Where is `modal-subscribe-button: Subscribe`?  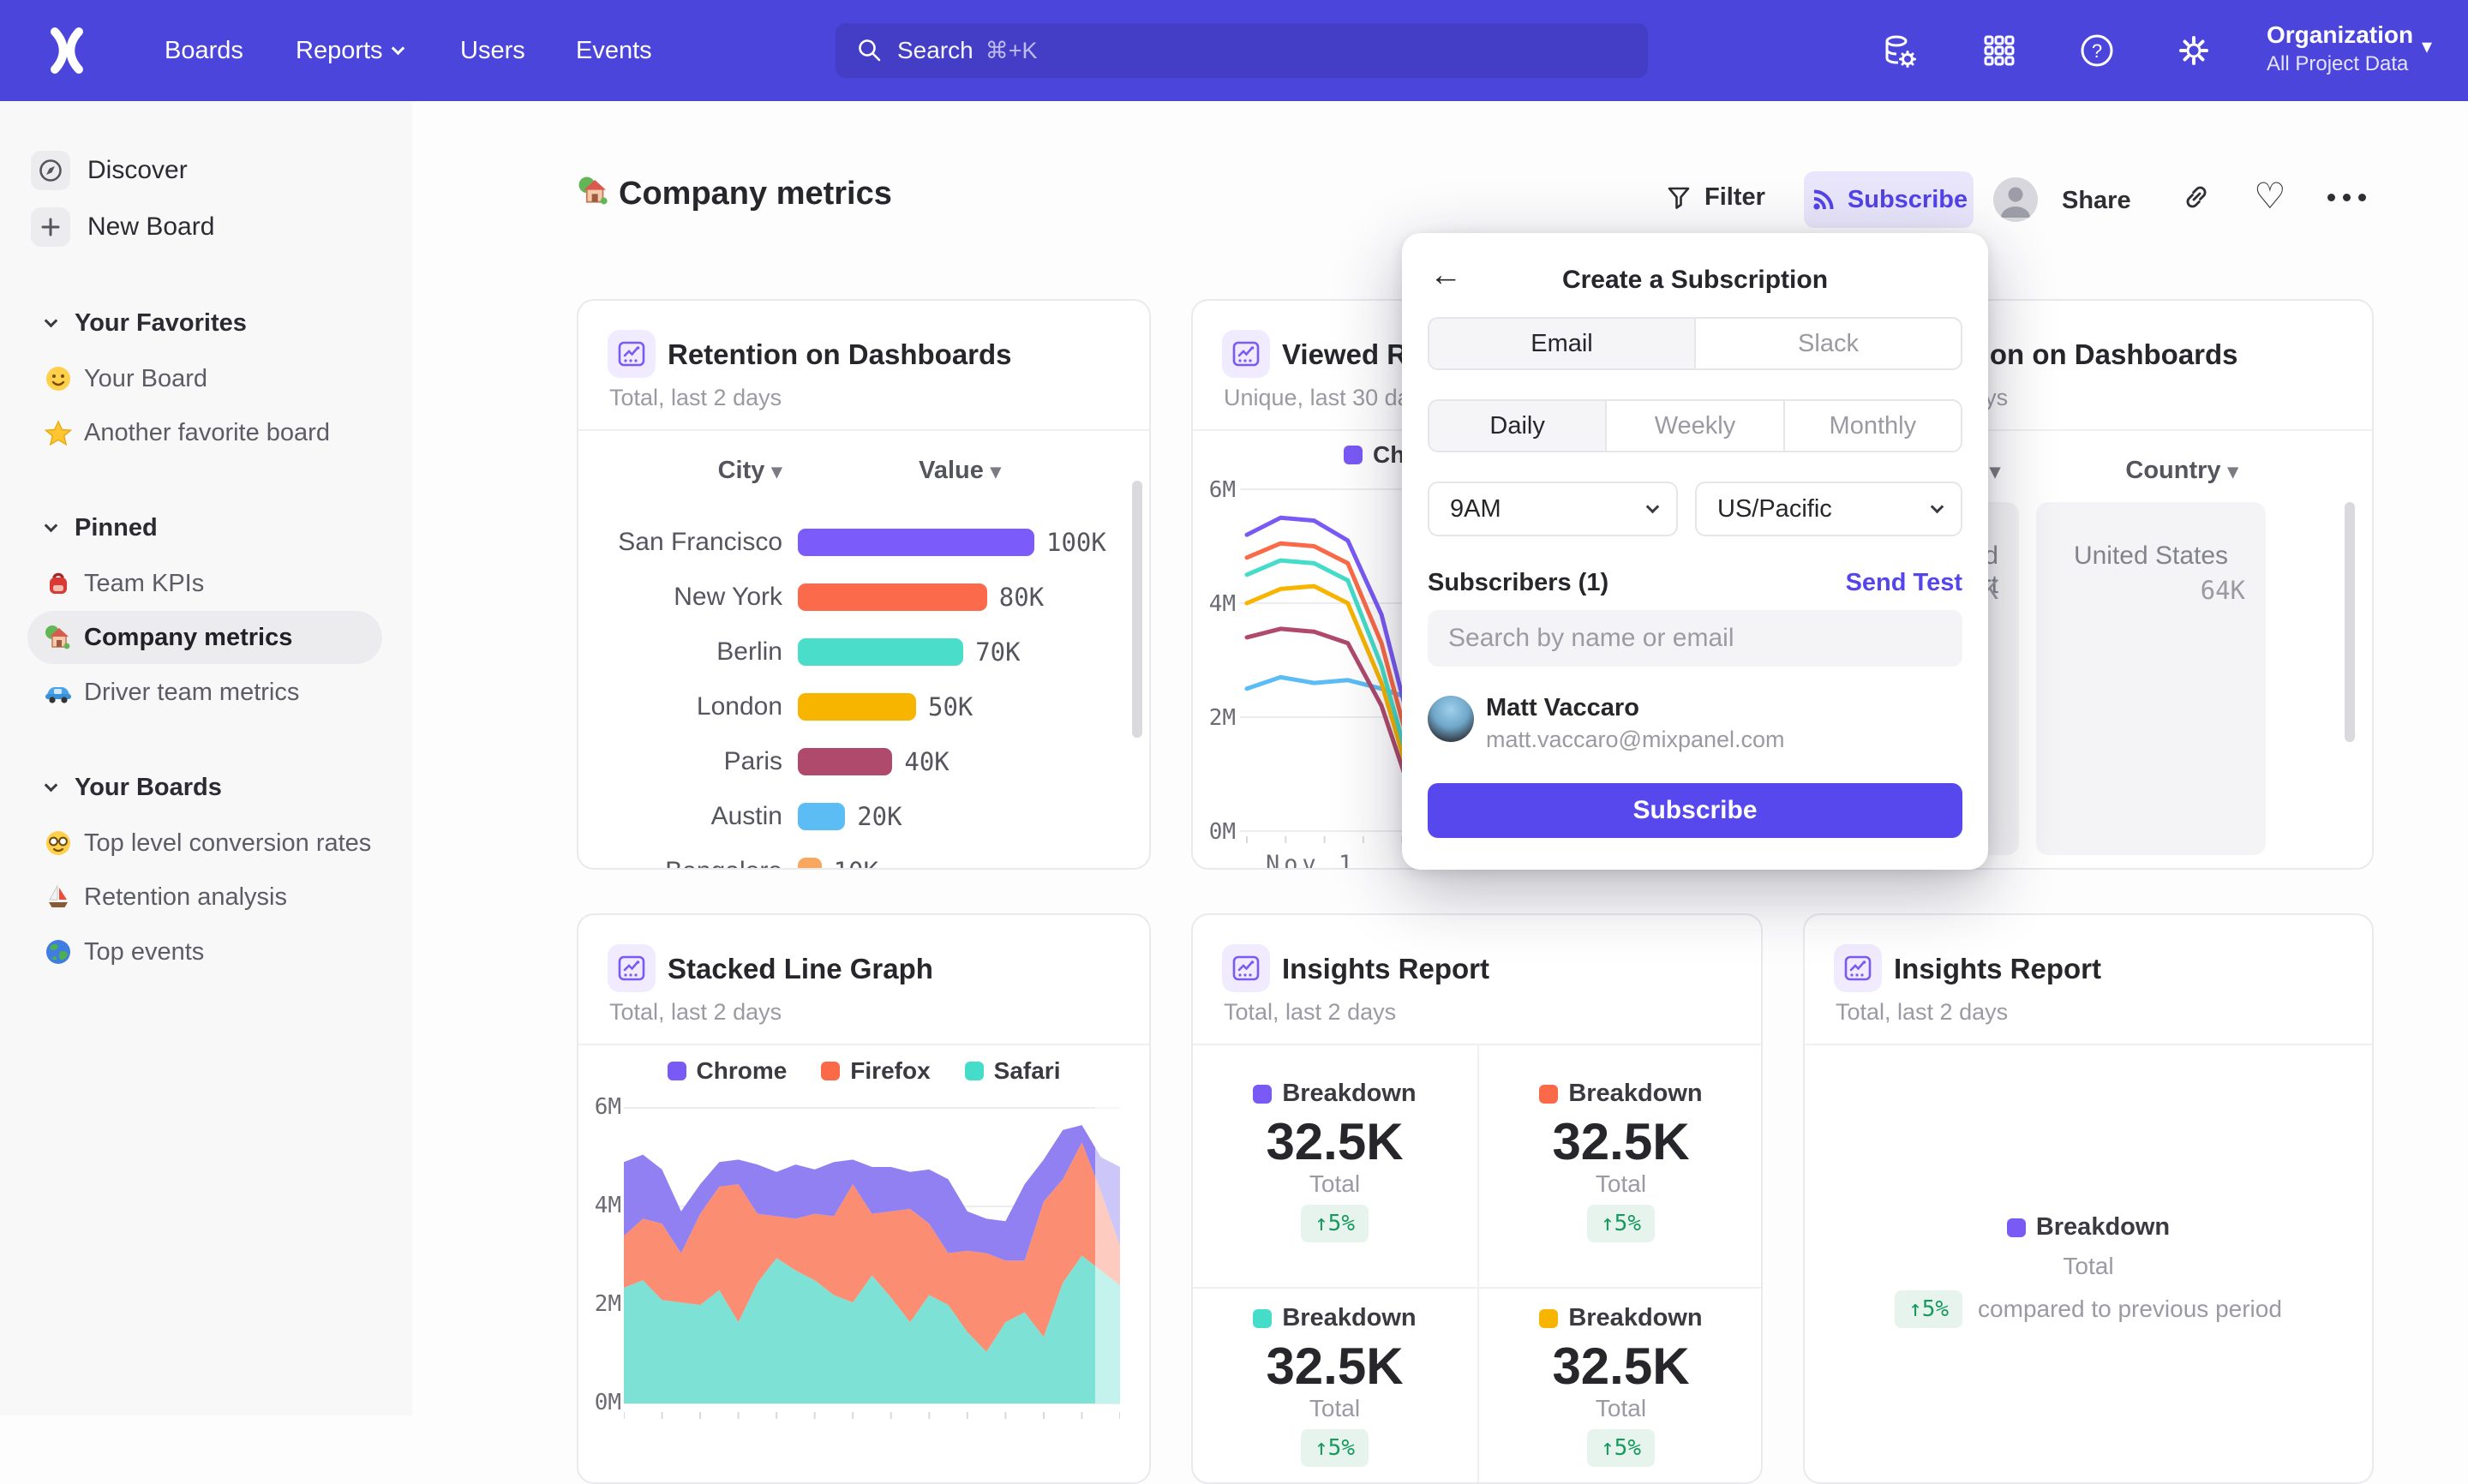 modal-subscribe-button: Subscribe is located at coordinates (1695, 810).